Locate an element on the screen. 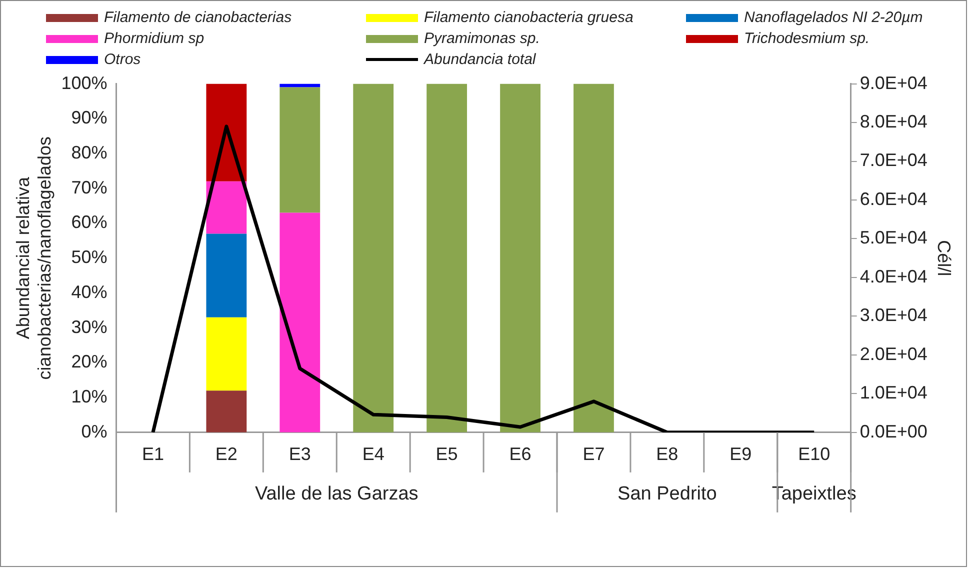 The height and width of the screenshot is (569, 969). y2-tick-label: 3.0E+04 is located at coordinates (894, 315).